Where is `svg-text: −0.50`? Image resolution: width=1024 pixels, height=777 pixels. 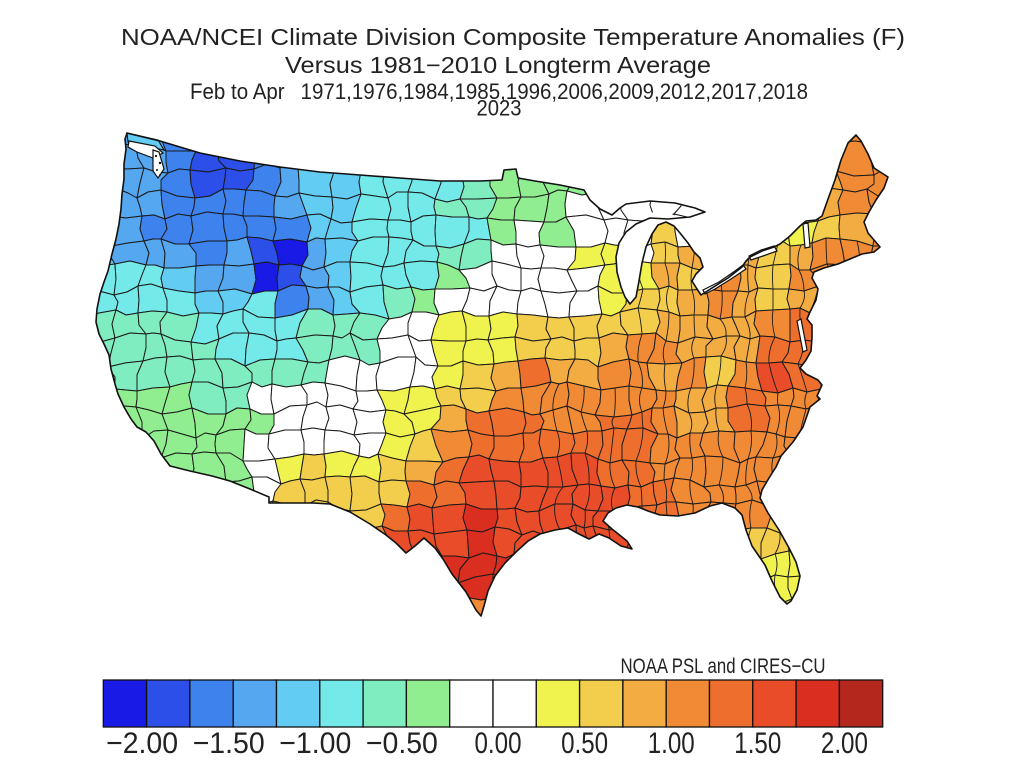
svg-text: −0.50 is located at coordinates (402, 743).